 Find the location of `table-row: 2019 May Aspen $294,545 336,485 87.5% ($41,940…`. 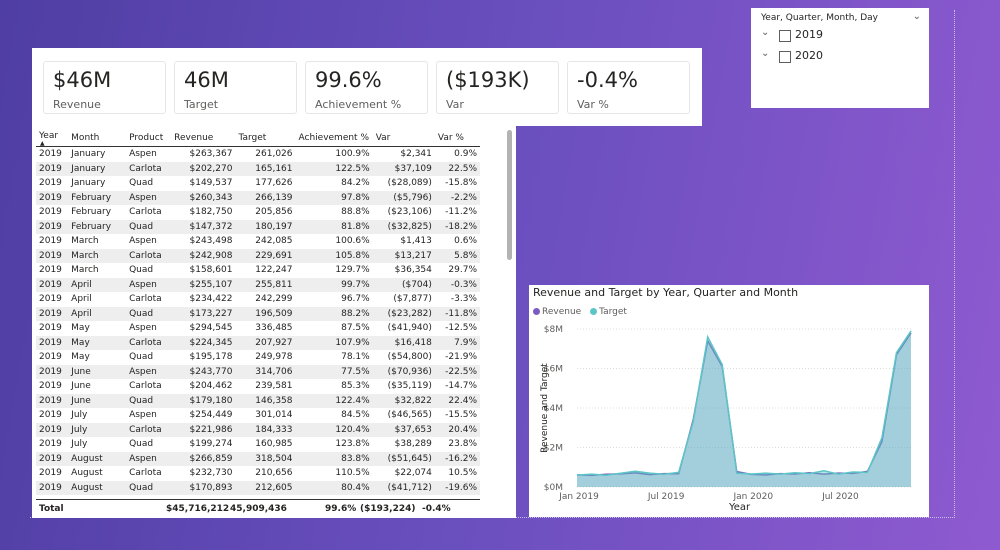

table-row: 2019 May Aspen $294,545 336,485 87.5% ($41,940… is located at coordinates (258, 328).